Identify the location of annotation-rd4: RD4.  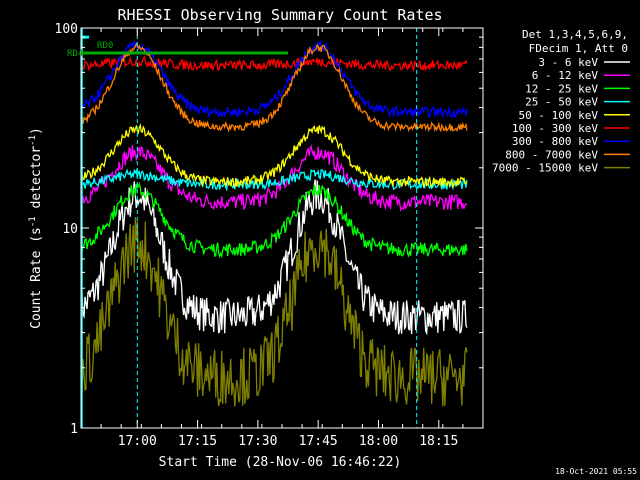
(75, 54).